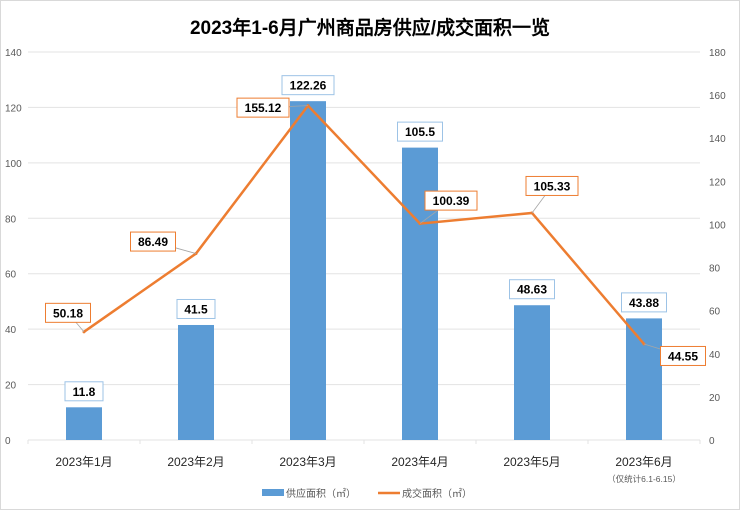  I want to click on y-left-tick-label: 140, so click(13, 53).